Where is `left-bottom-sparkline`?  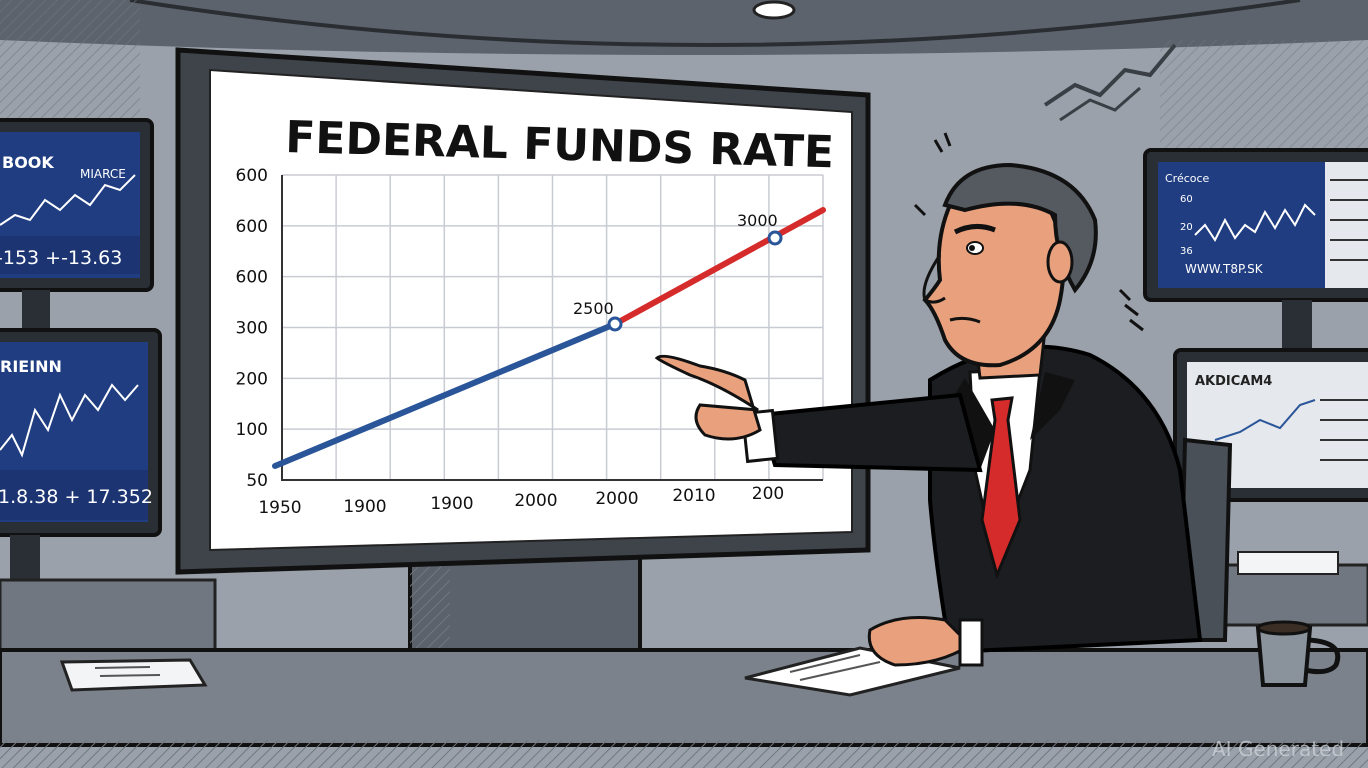 left-bottom-sparkline is located at coordinates (69, 420).